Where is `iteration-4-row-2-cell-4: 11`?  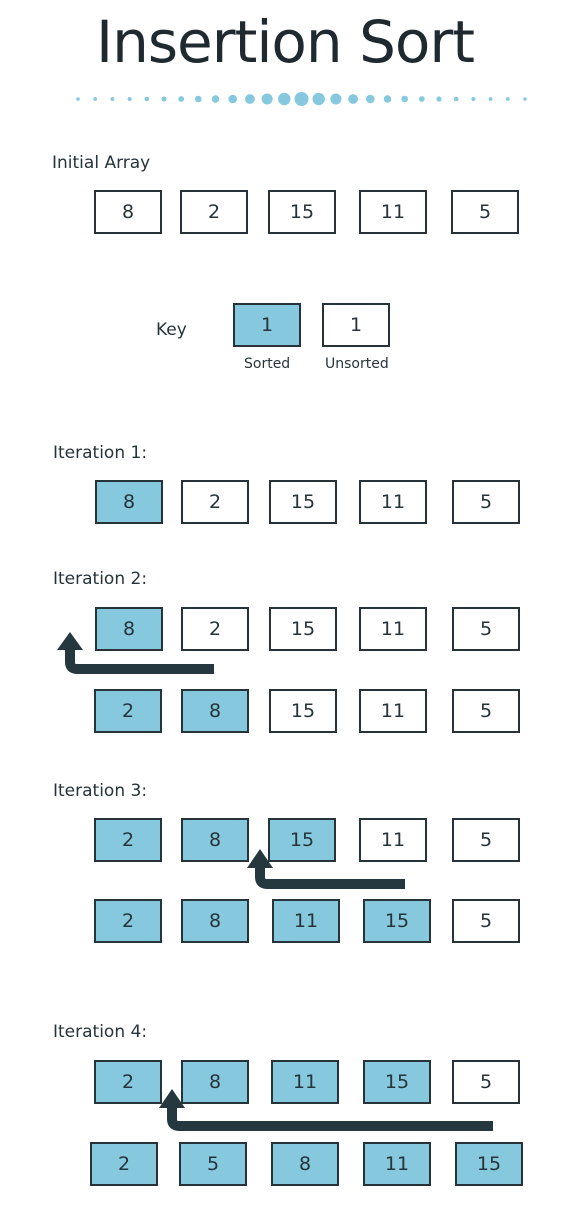
iteration-4-row-2-cell-4: 11 is located at coordinates (397, 1164).